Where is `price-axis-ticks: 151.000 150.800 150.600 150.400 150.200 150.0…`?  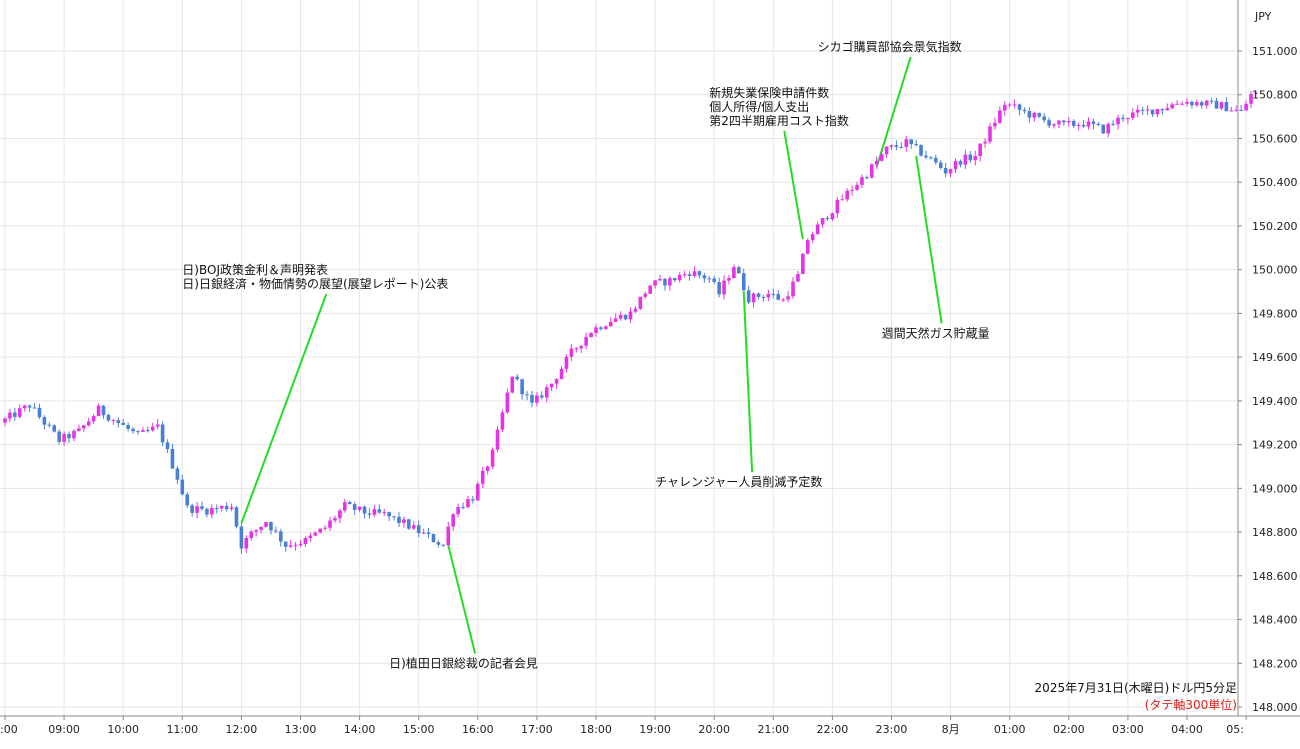
price-axis-ticks: 151.000 150.800 150.600 150.400 150.200 150.0… is located at coordinates (1268, 379).